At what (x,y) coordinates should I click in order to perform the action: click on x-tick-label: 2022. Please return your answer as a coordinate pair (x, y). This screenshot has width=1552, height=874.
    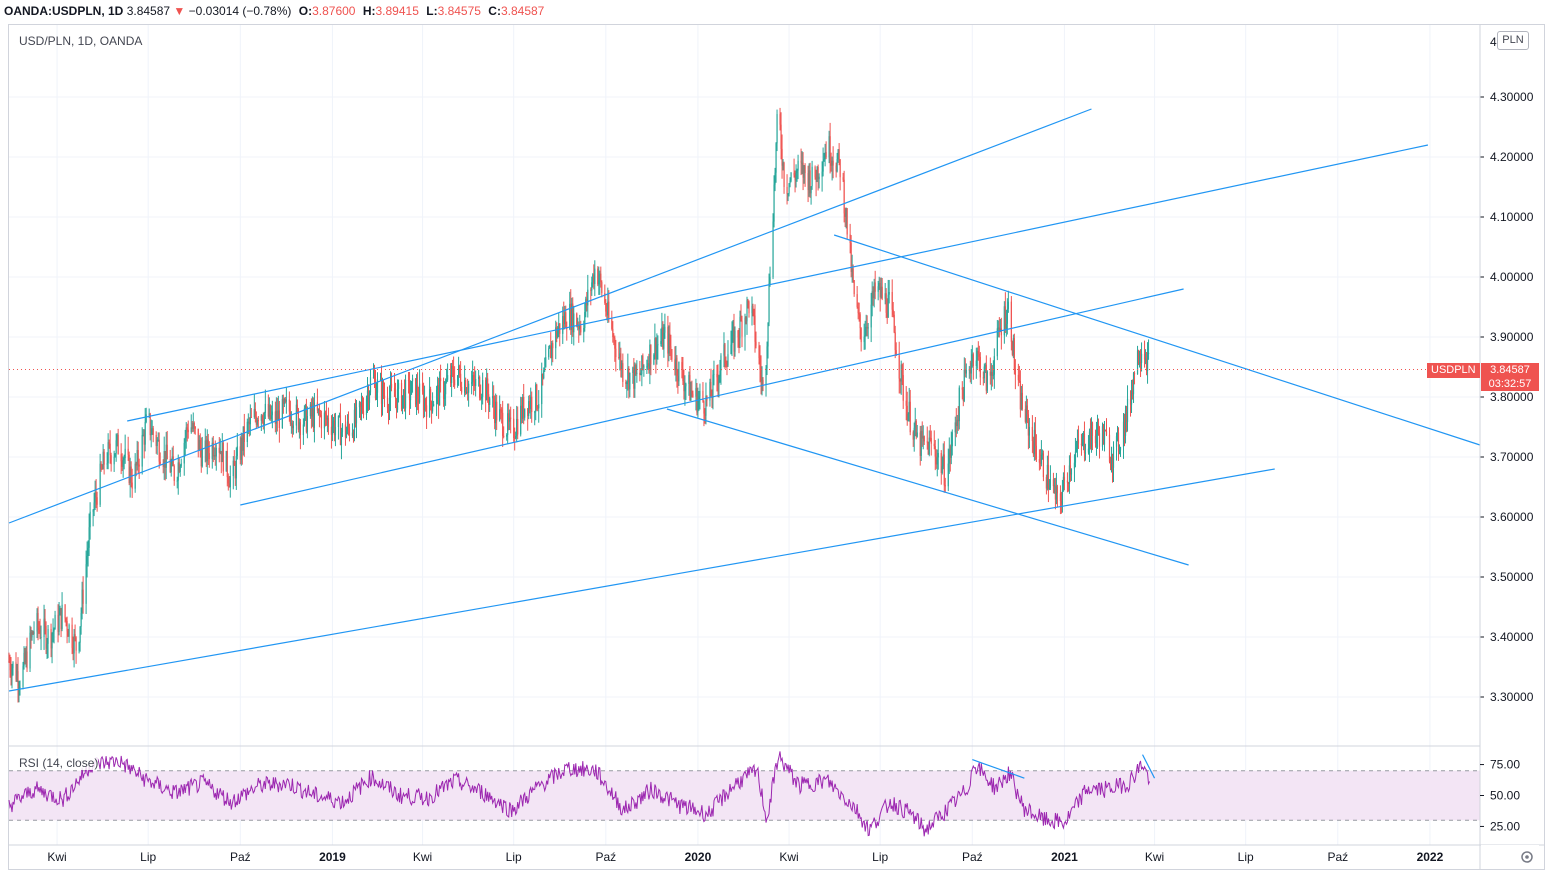
    Looking at the image, I should click on (1430, 857).